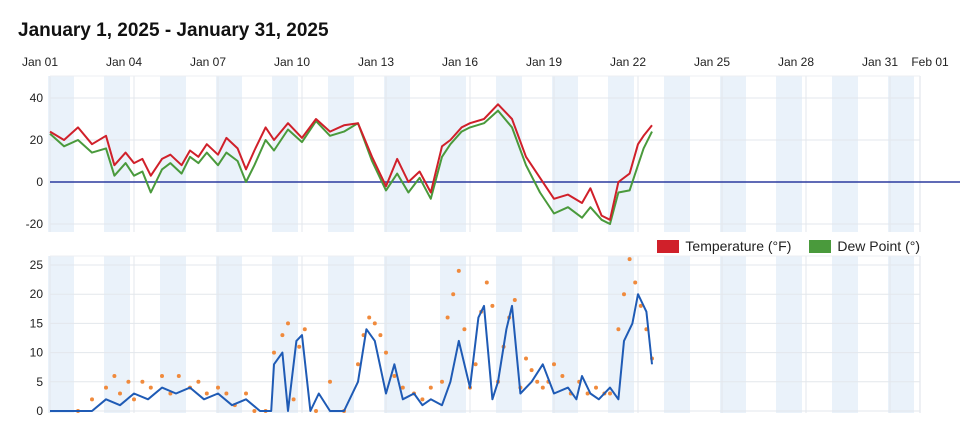 The image size is (960, 447). Describe the element at coordinates (820, 246) in the screenshot. I see `legend-swatch-dew-point` at that location.